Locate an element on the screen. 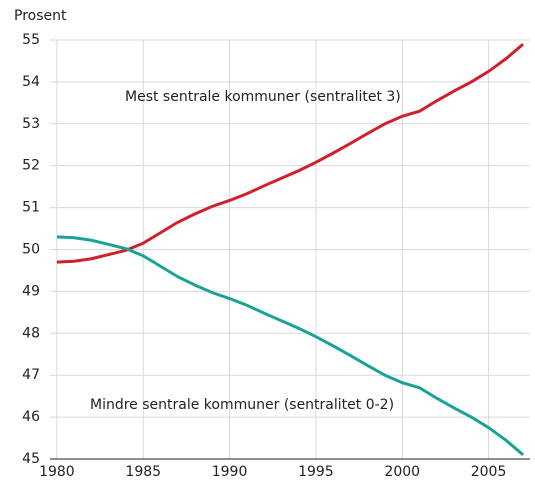 This screenshot has width=535, height=487. y-tick-label: 45 is located at coordinates (31, 459).